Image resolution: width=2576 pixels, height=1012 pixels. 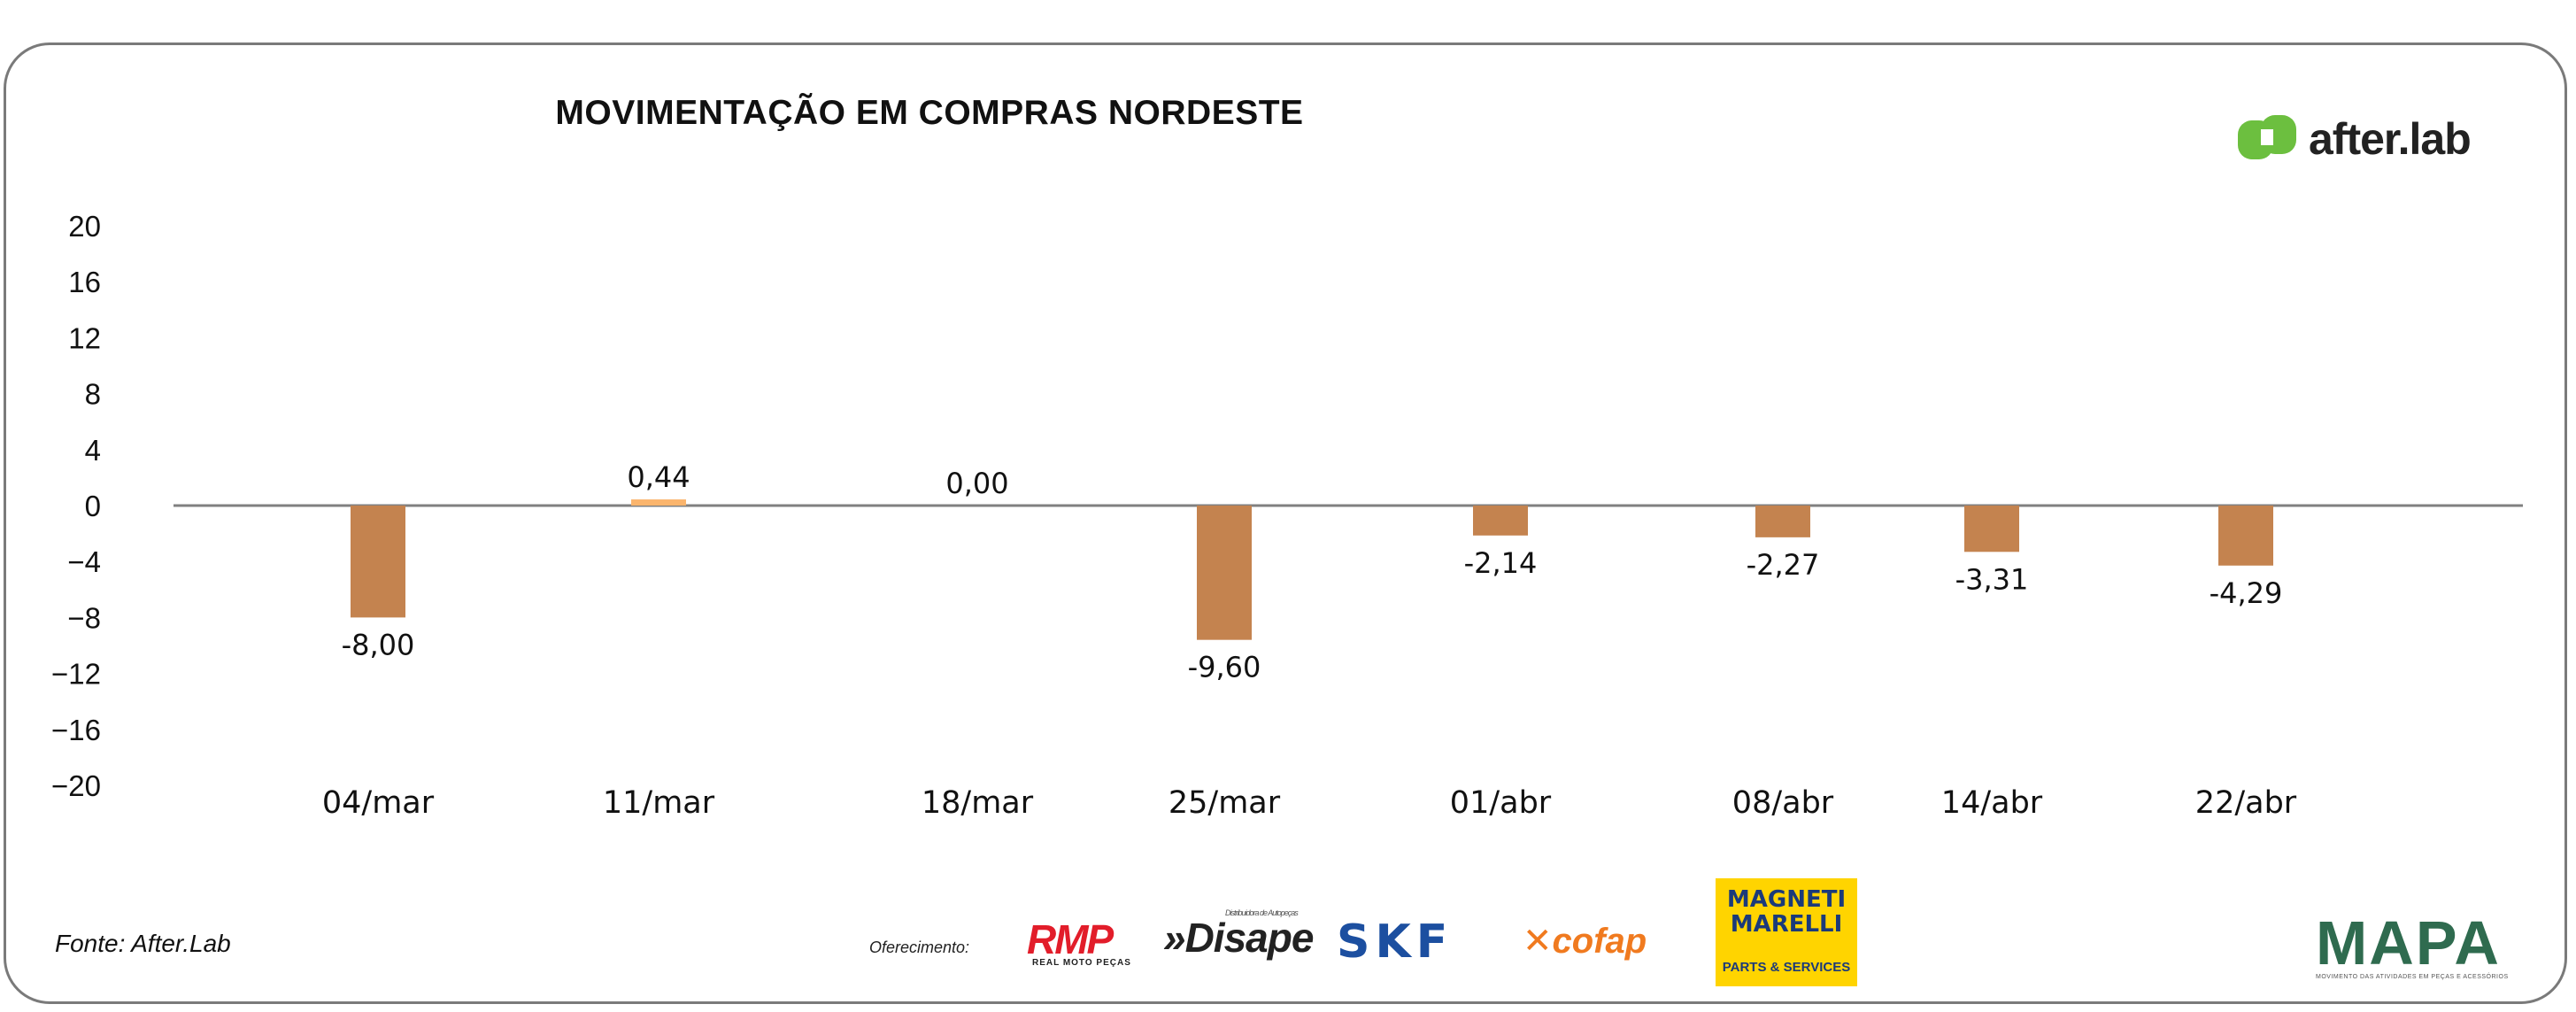 I want to click on data-label: 0,44, so click(x=658, y=477).